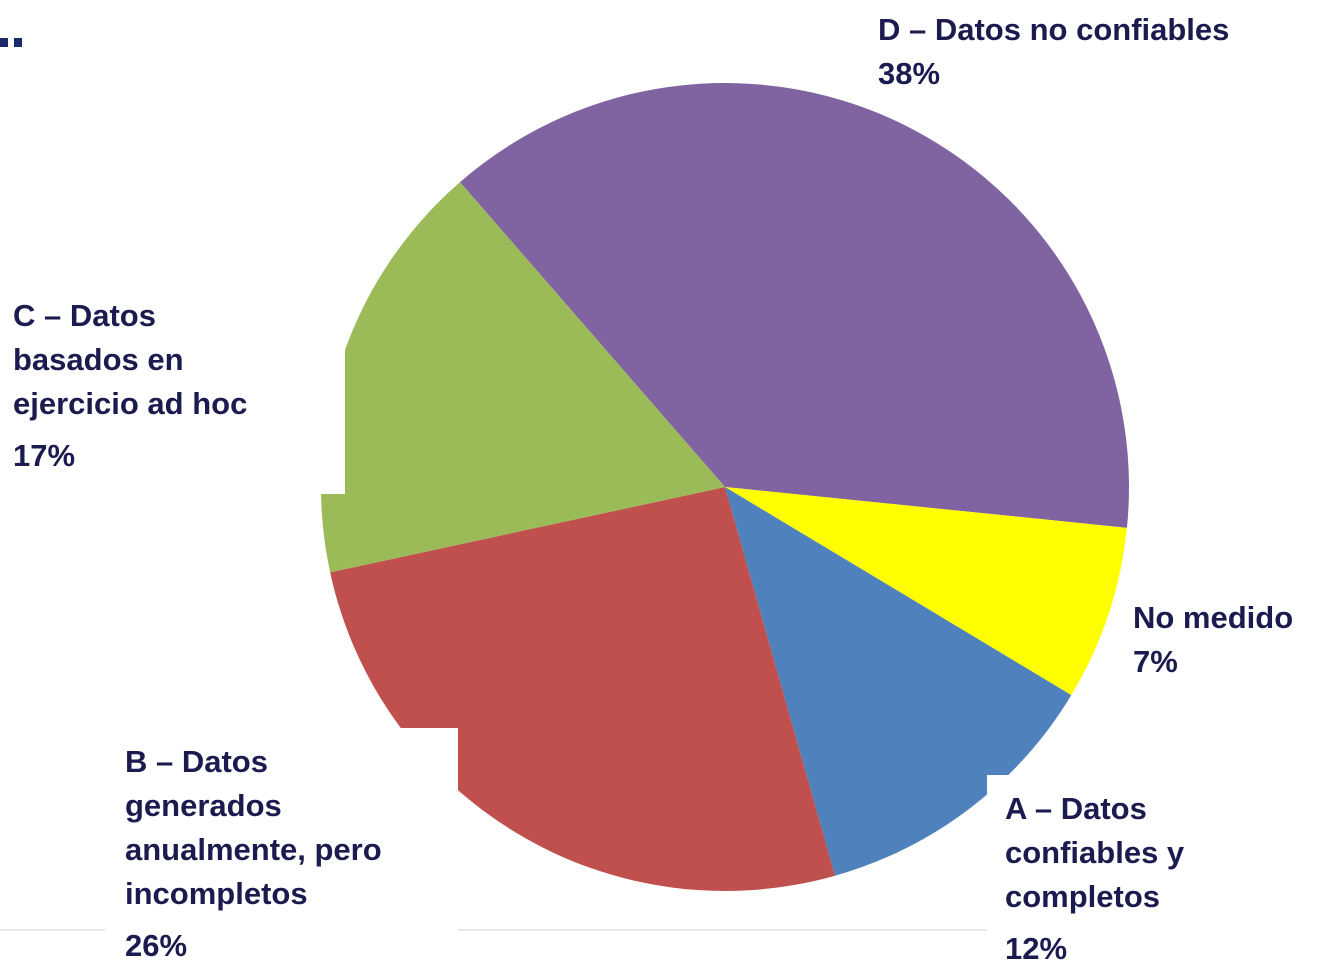 This screenshot has height=971, width=1329. Describe the element at coordinates (1222, 640) in the screenshot. I see `slice-label: No medido 7%` at that location.